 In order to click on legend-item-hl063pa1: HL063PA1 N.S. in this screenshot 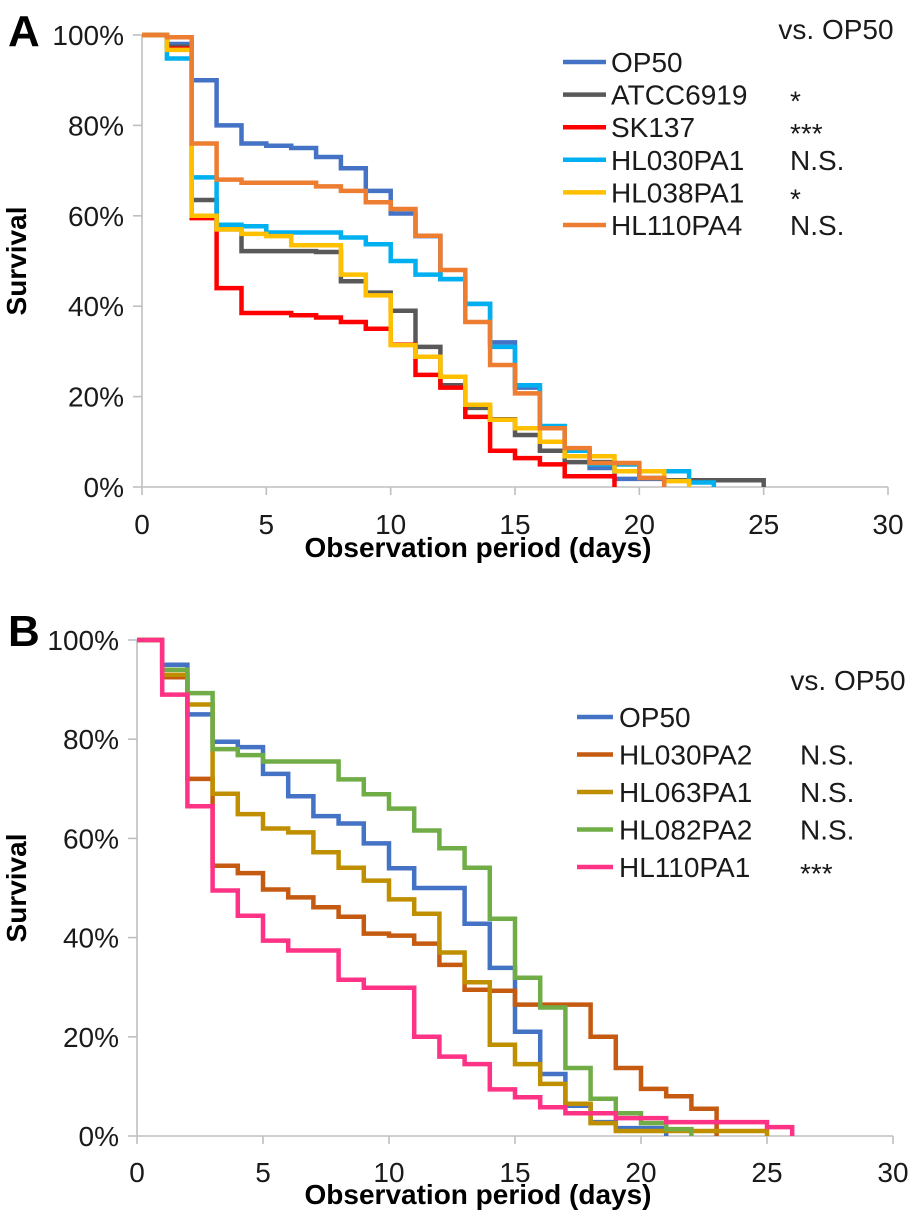, I will do `click(715, 792)`.